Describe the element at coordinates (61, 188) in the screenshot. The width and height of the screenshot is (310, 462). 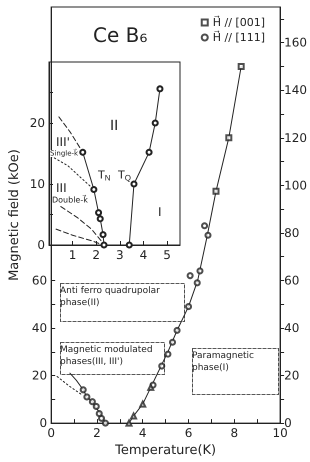
I see `annotation: III` at that location.